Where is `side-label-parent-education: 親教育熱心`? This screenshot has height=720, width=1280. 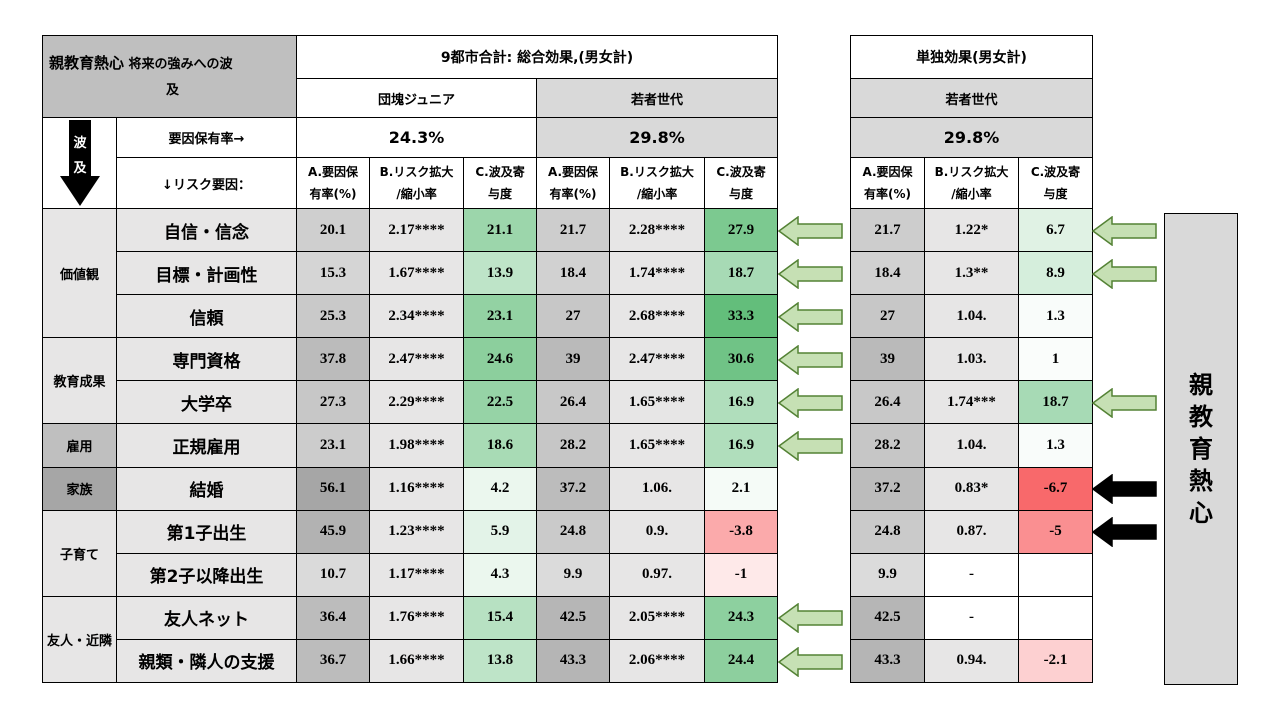 side-label-parent-education: 親教育熱心 is located at coordinates (1201, 449).